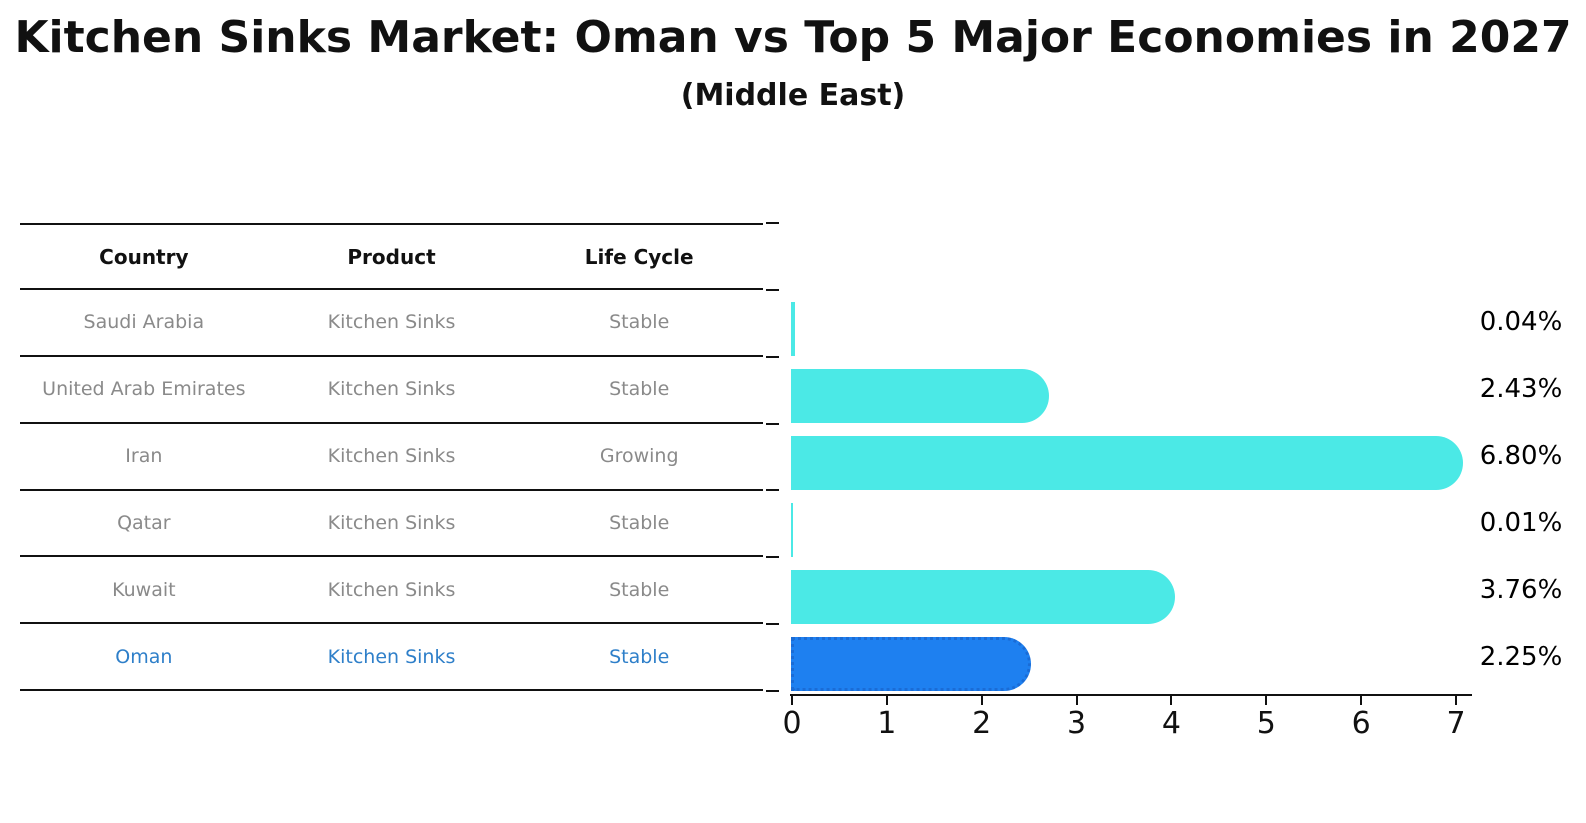 The height and width of the screenshot is (823, 1586). What do you see at coordinates (1127, 462) in the screenshot?
I see `bar-iran` at bounding box center [1127, 462].